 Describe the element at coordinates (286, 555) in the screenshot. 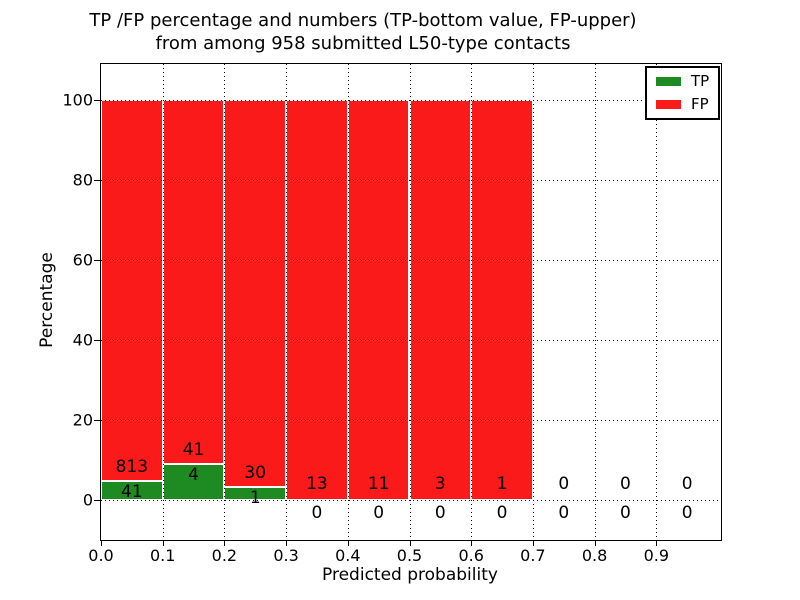

I see `x-tick-label: 0.3` at that location.